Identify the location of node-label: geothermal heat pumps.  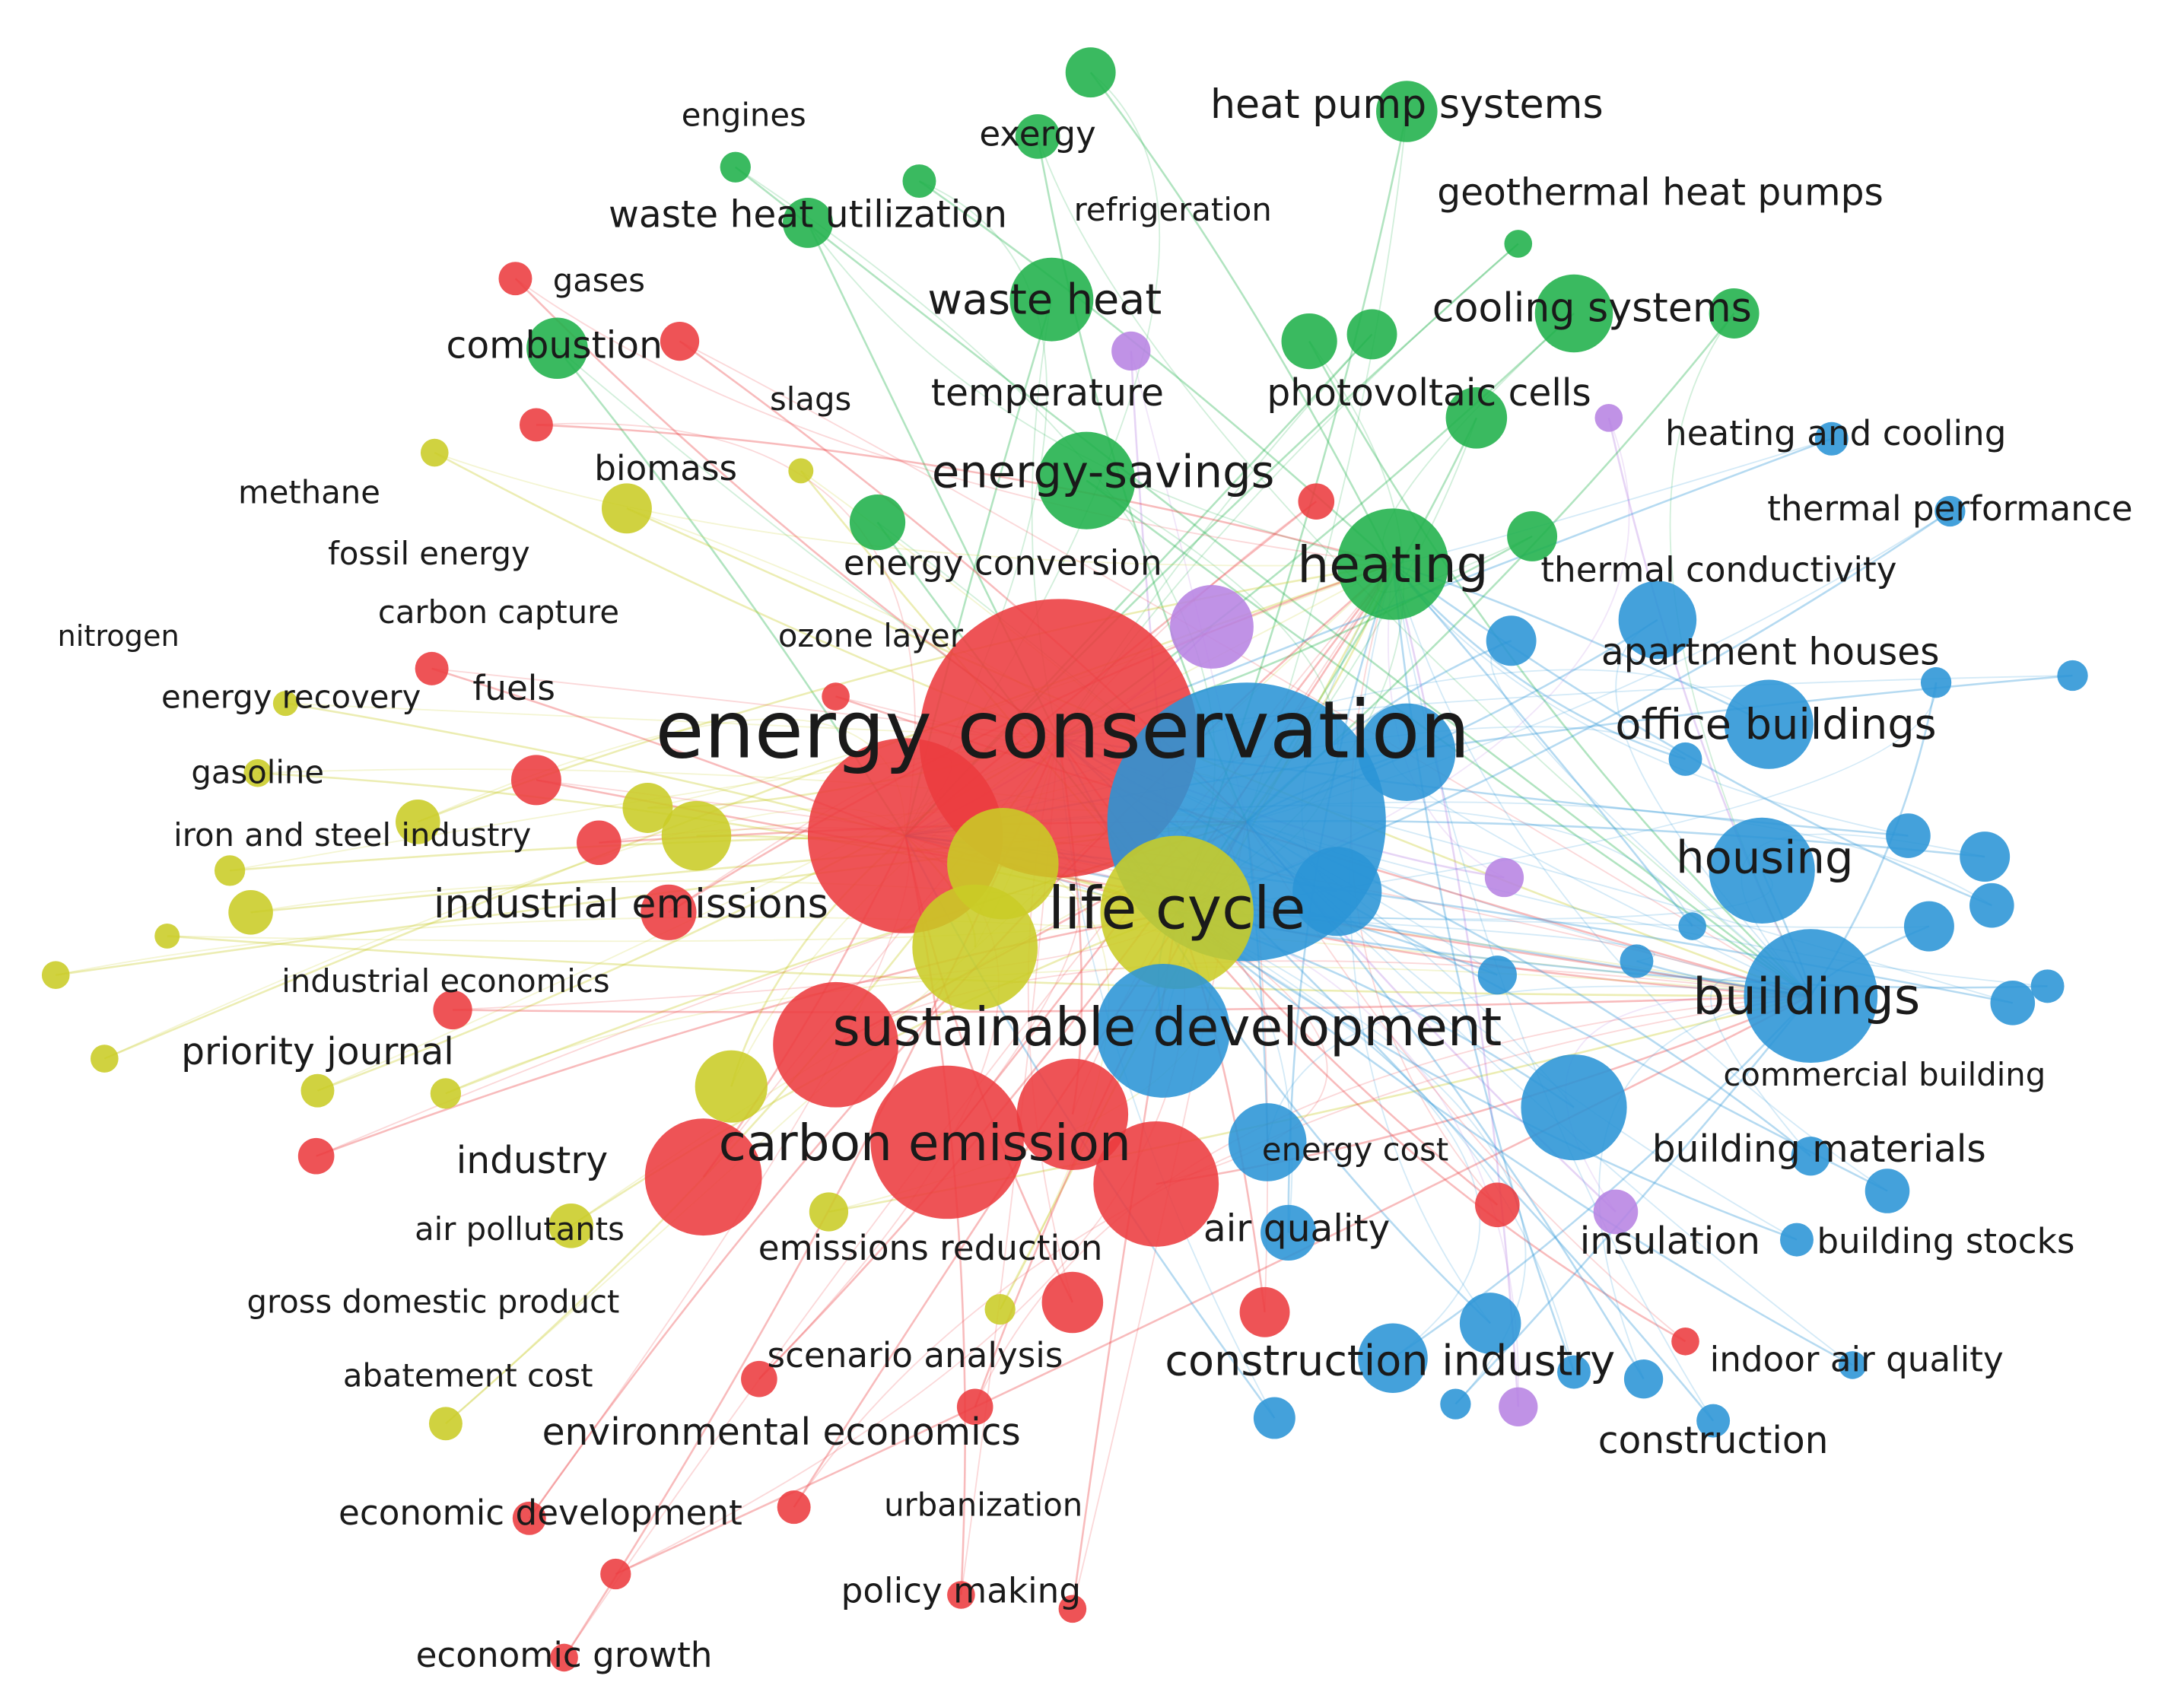
(1660, 192).